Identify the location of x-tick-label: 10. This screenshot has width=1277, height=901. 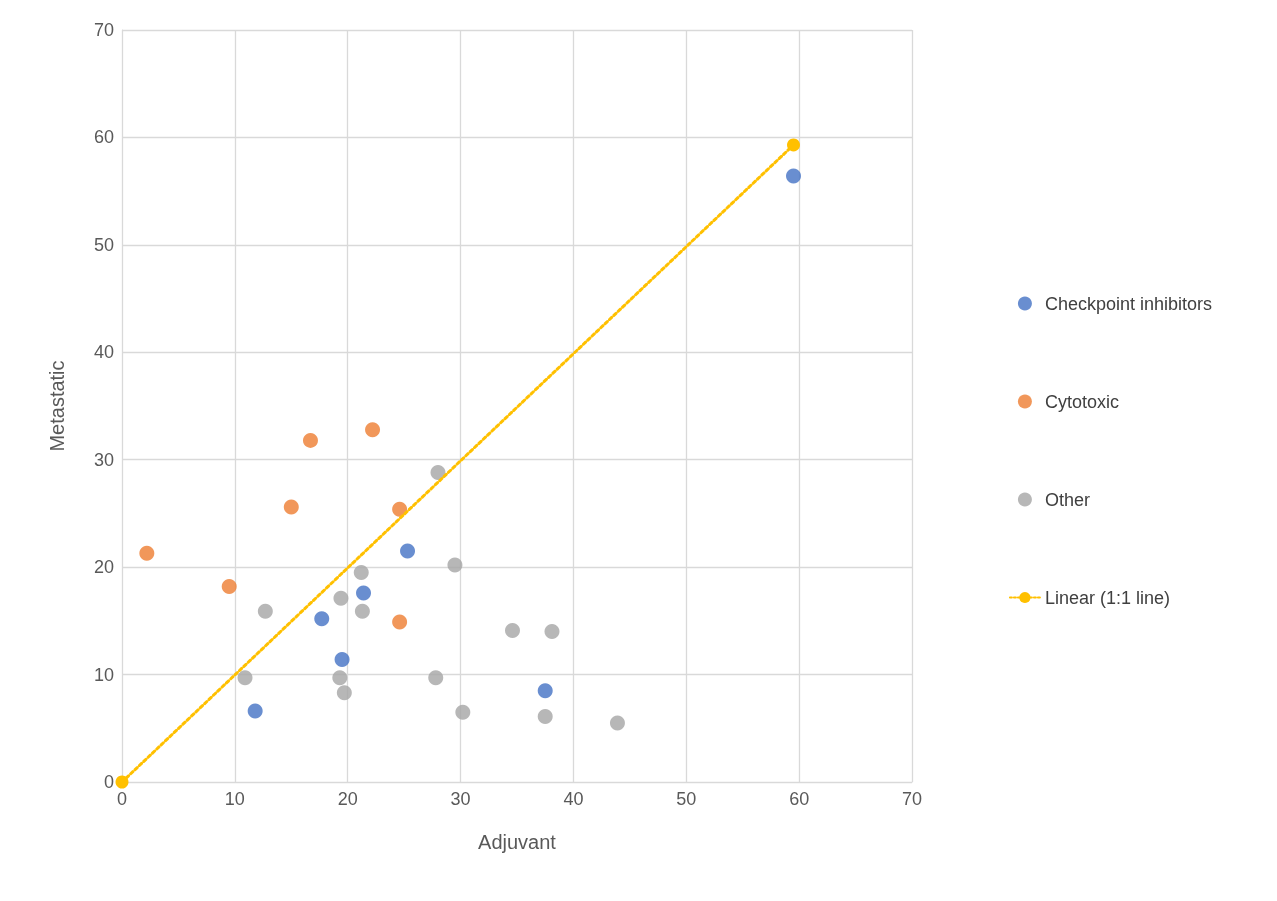
(234, 799).